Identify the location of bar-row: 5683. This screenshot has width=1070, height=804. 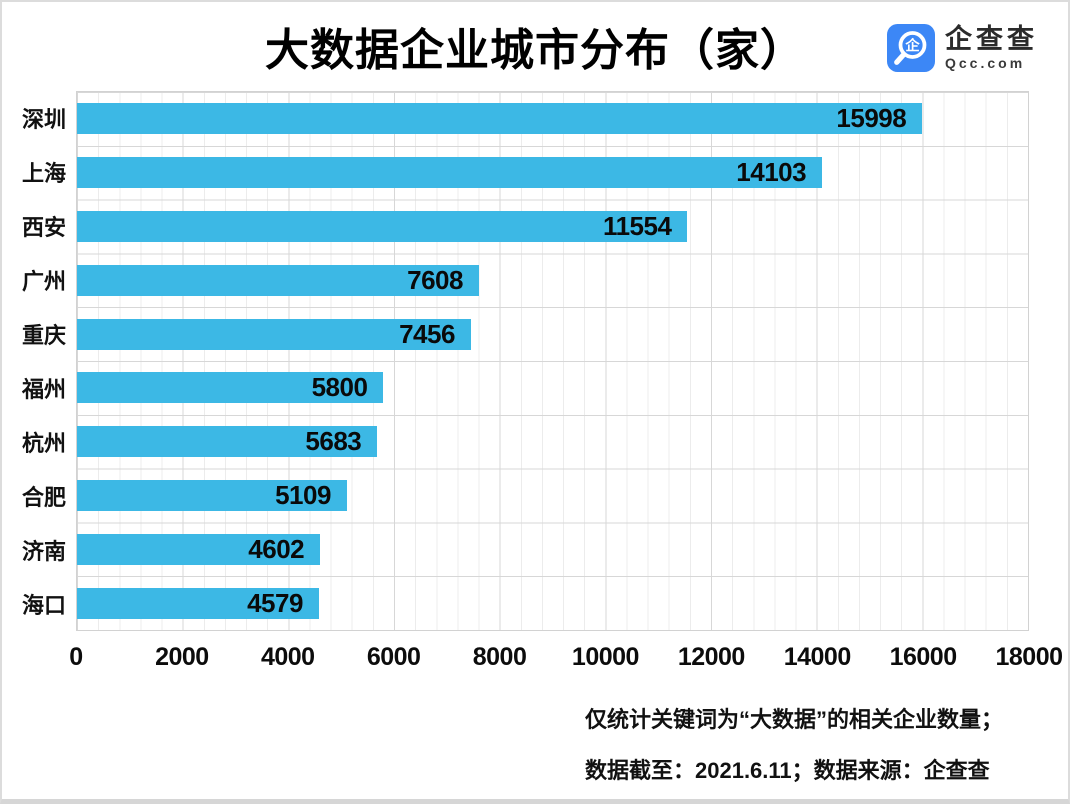
(552, 442).